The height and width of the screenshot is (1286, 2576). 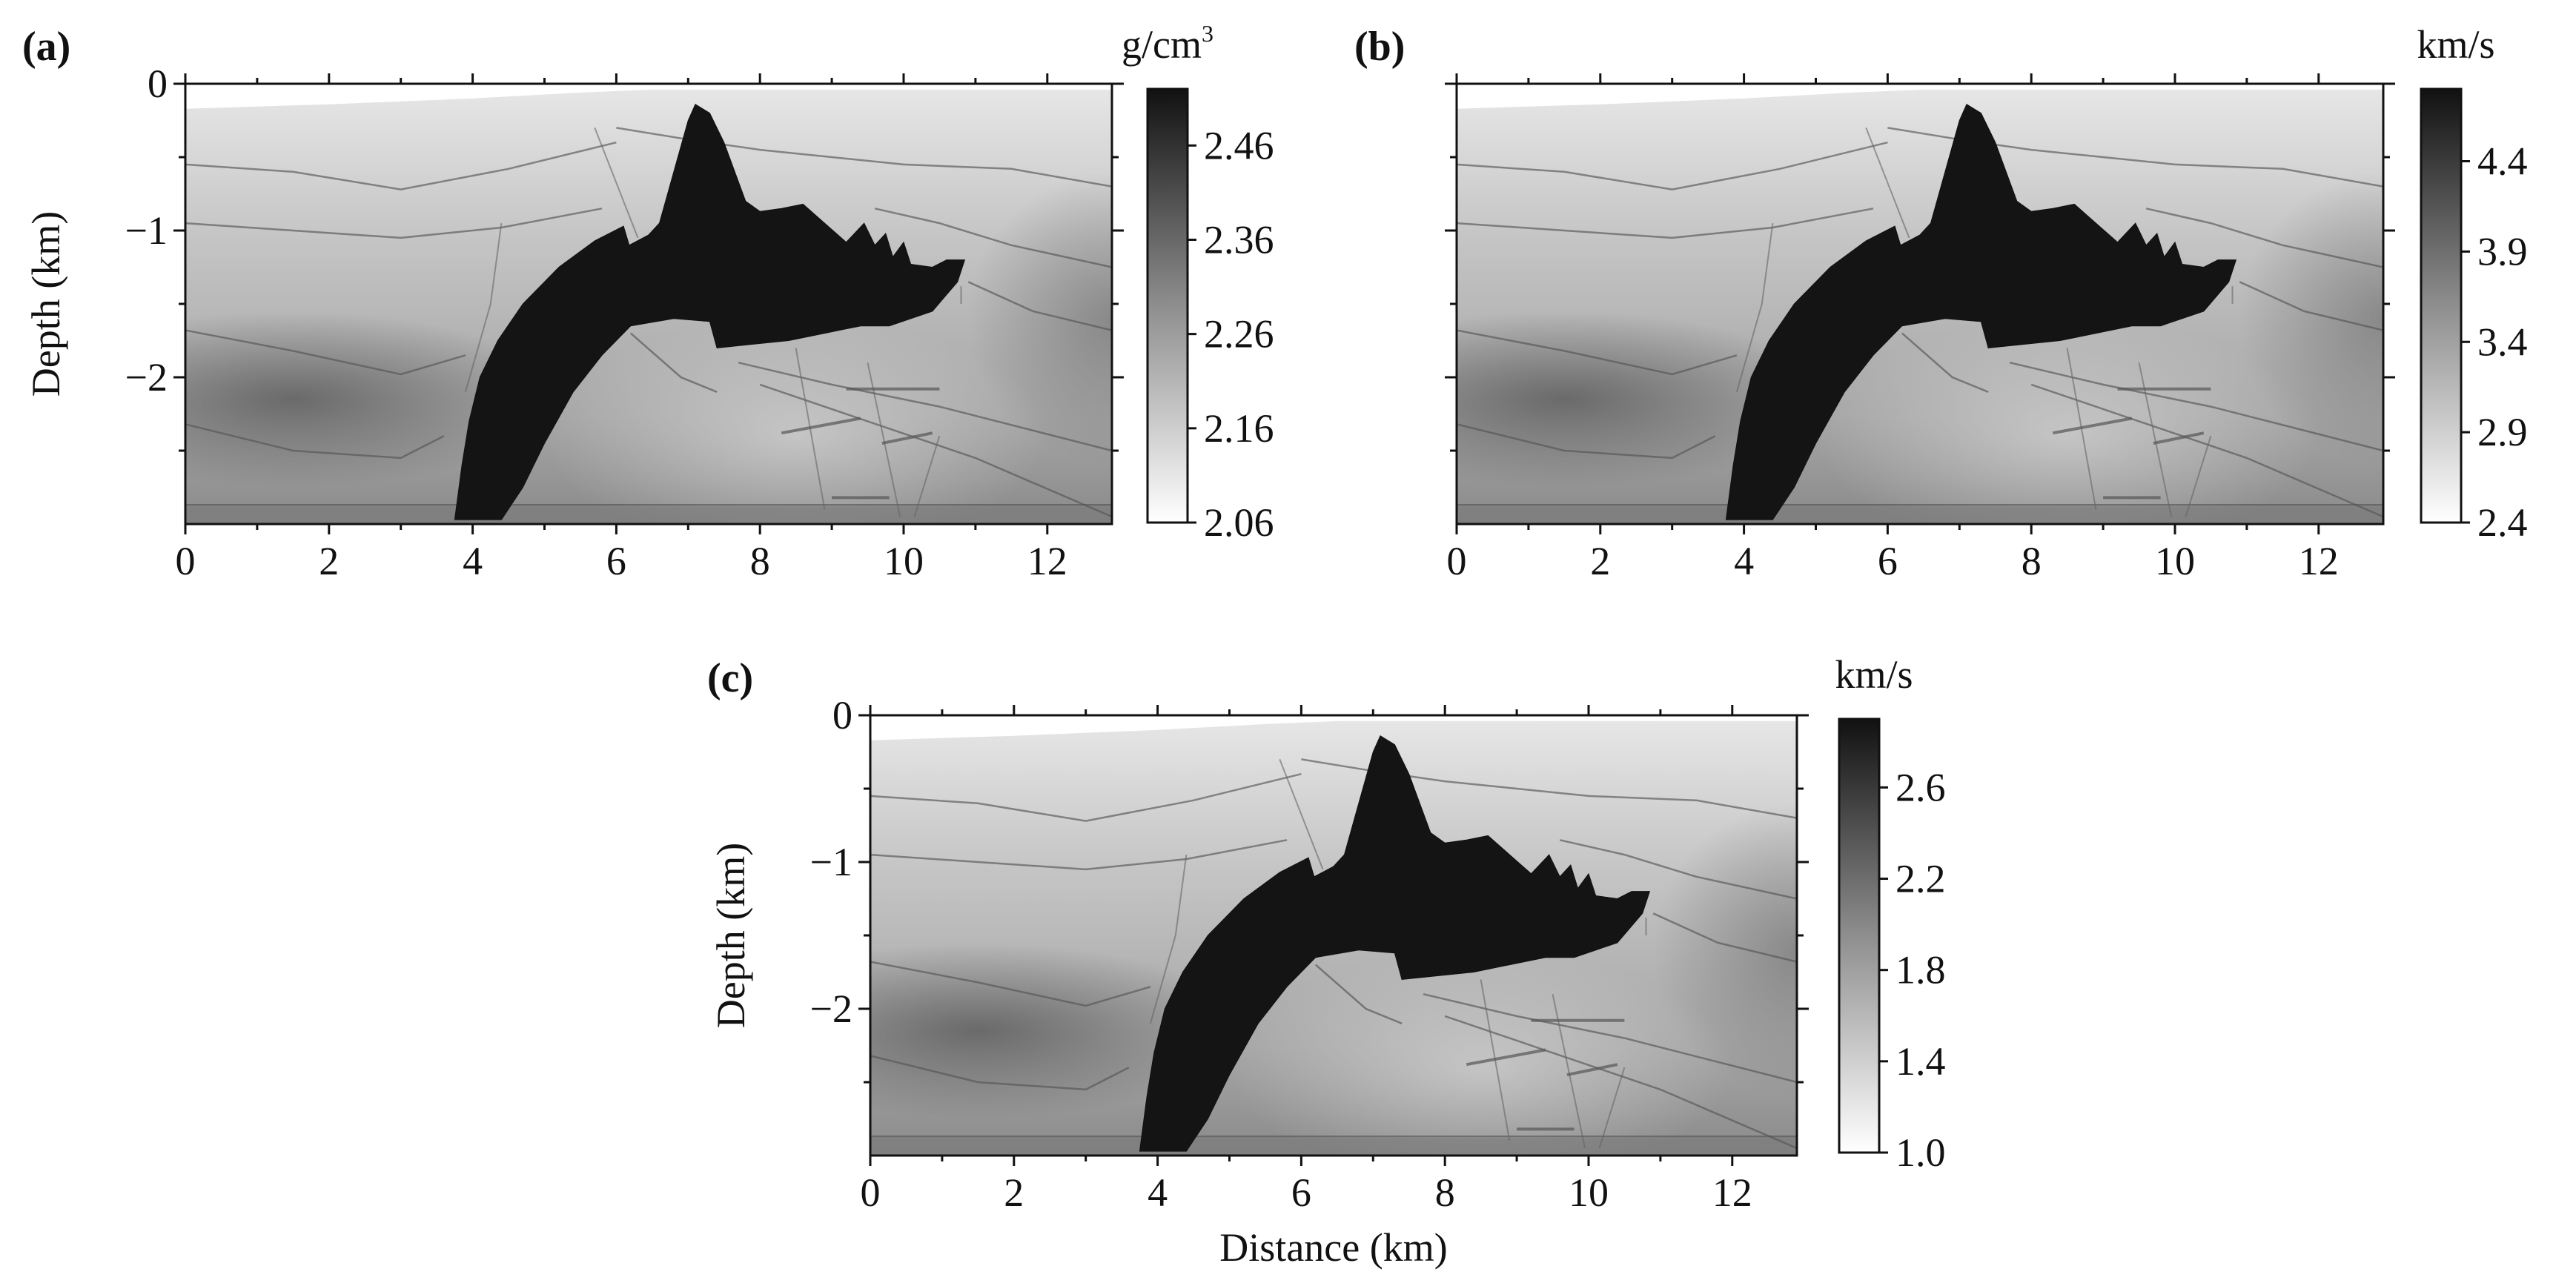 What do you see at coordinates (1333, 1247) in the screenshot?
I see `x-axis-label: Distance (km)` at bounding box center [1333, 1247].